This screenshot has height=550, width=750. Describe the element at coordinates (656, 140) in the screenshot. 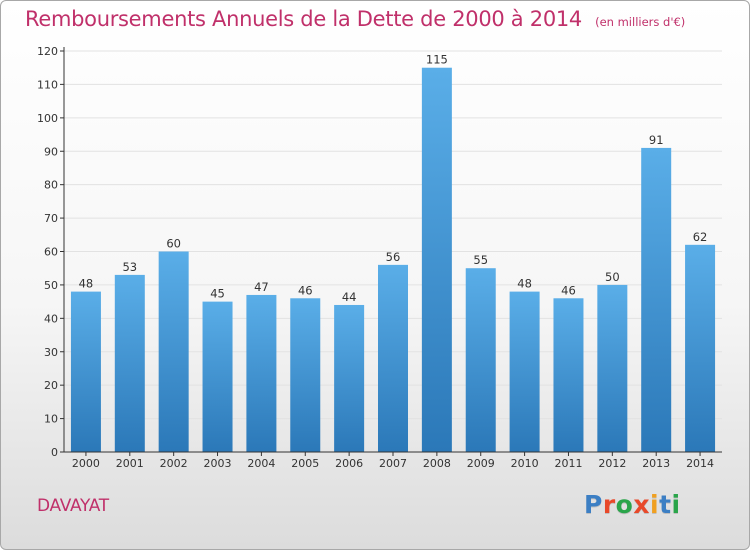

I see `data-label: 91` at that location.